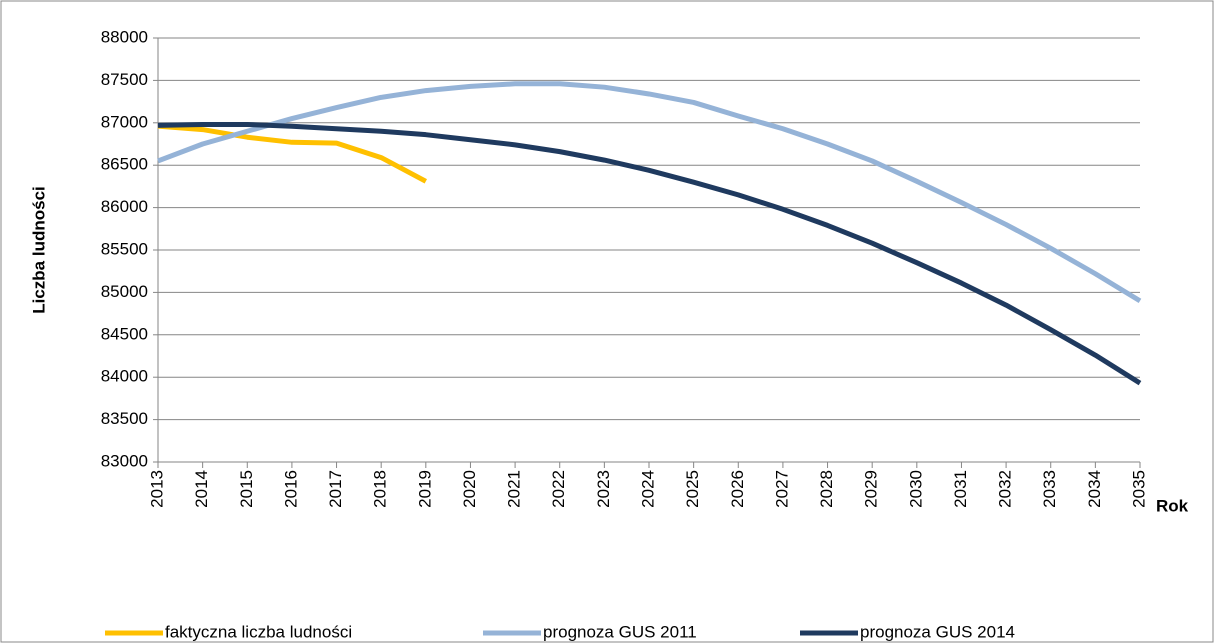 The image size is (1215, 644). Describe the element at coordinates (380, 489) in the screenshot. I see `x-tick-label: 2018` at that location.